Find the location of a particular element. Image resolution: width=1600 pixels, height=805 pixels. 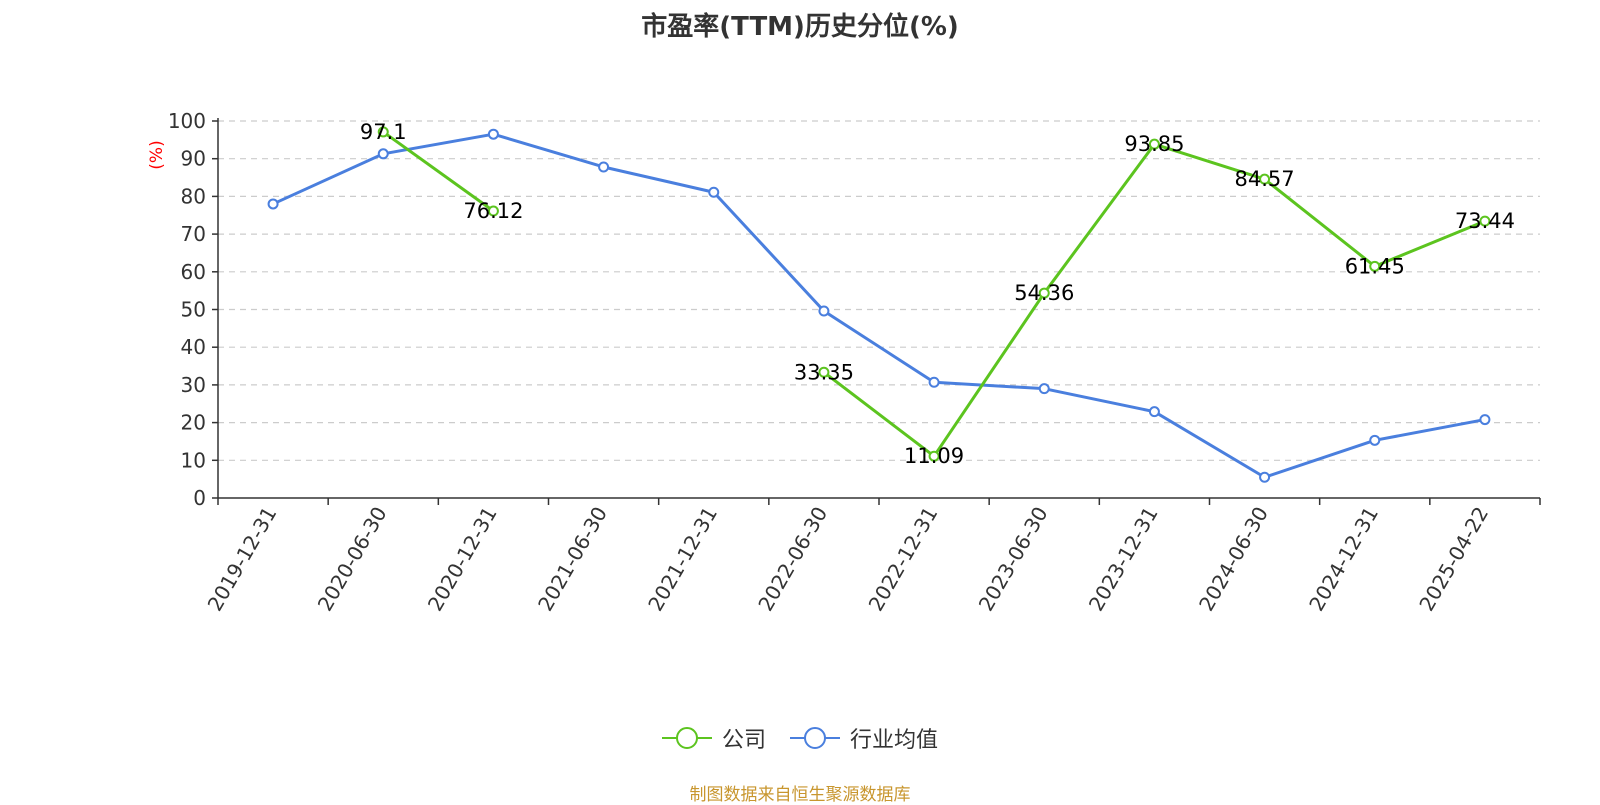

x-tick-label: 2021-12-31 is located at coordinates (682, 559).